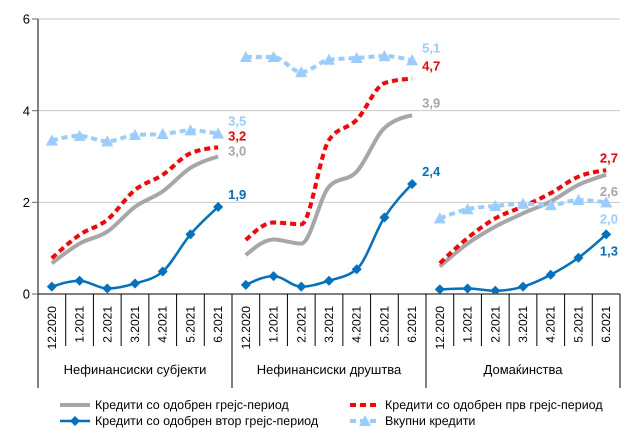  I want to click on data-label: 2,6, so click(609, 191).